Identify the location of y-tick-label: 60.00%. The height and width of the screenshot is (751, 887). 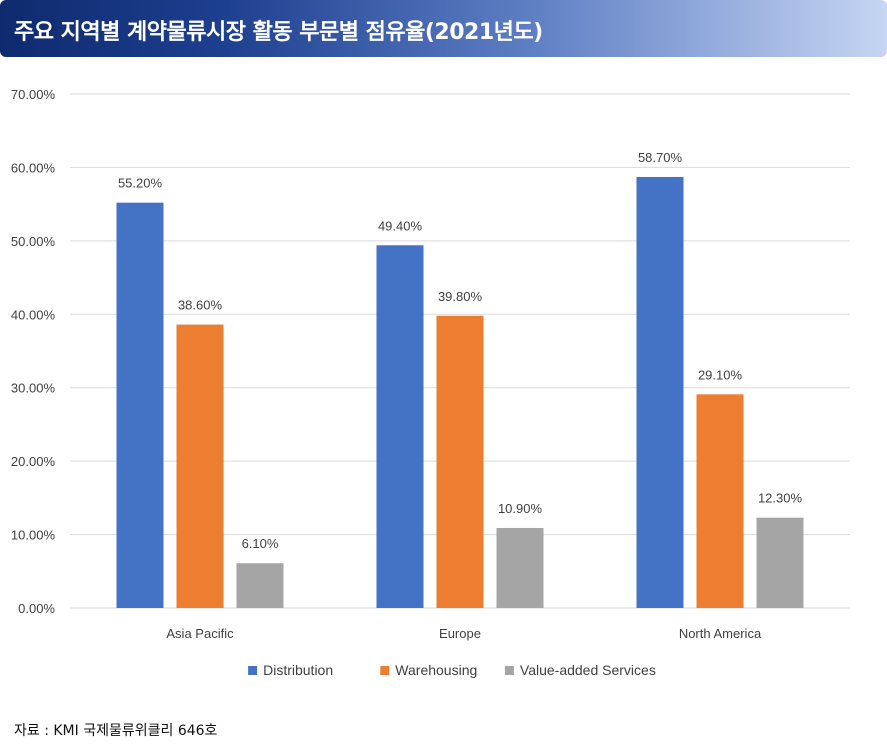
(33, 167).